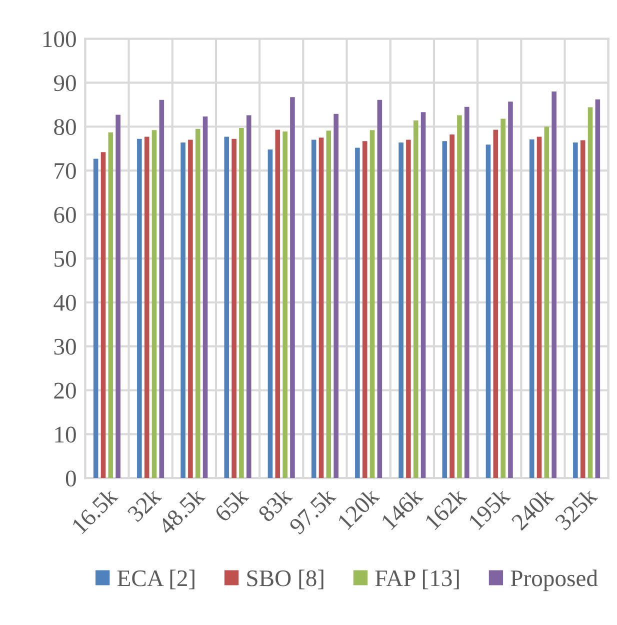 Image resolution: width=617 pixels, height=625 pixels. Describe the element at coordinates (155, 580) in the screenshot. I see `legend-label: ECA [2]` at that location.